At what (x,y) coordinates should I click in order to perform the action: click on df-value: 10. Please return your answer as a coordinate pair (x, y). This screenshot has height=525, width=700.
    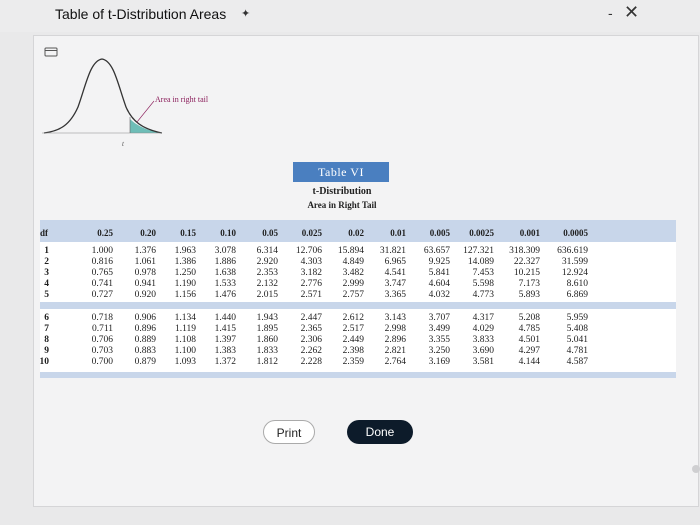
    Looking at the image, I should click on (44, 362).